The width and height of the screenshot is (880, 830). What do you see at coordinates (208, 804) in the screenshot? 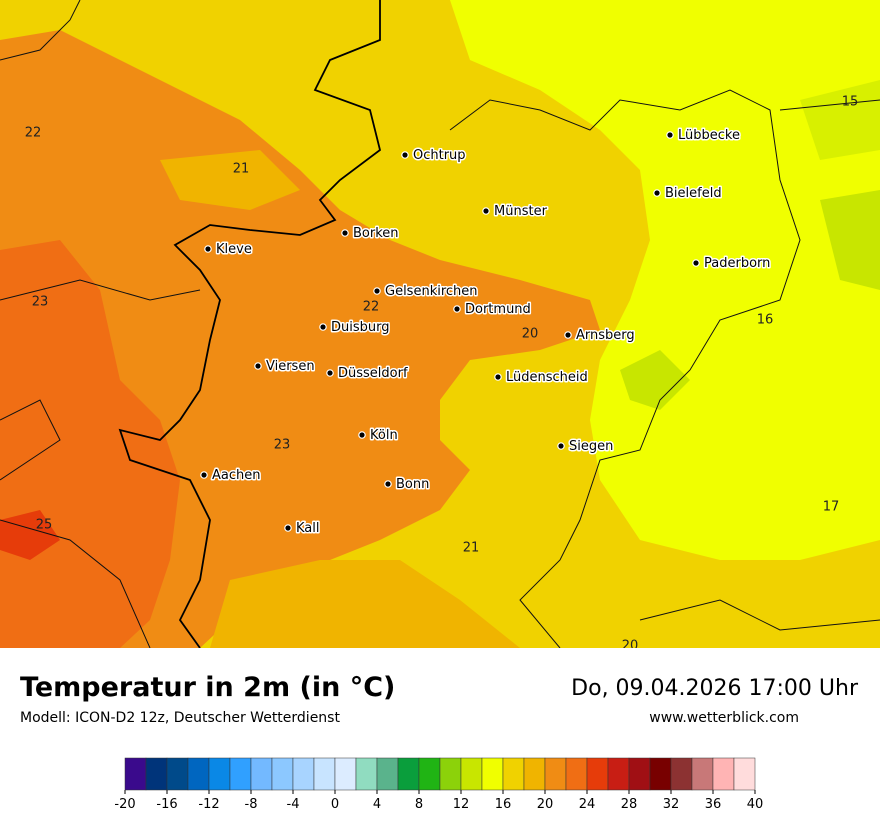
I see `legend-tick-label: -12` at bounding box center [208, 804].